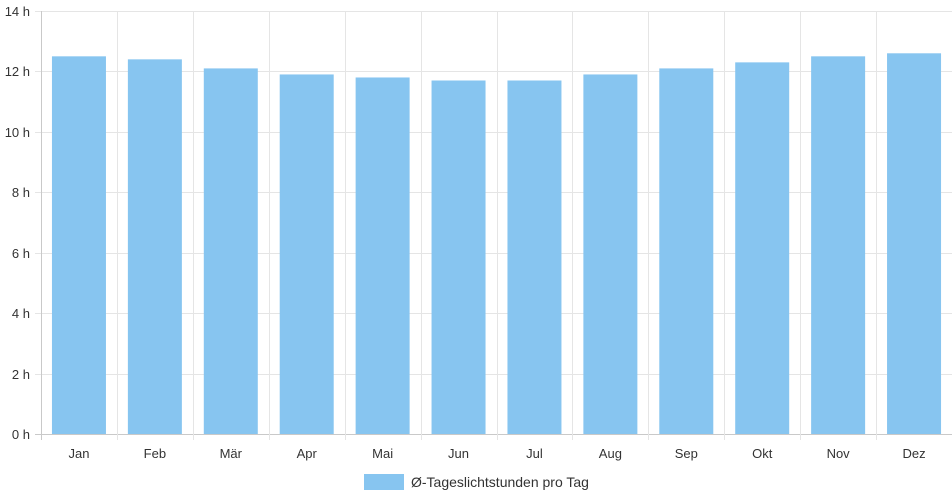  What do you see at coordinates (154, 246) in the screenshot?
I see `bar-feb` at bounding box center [154, 246].